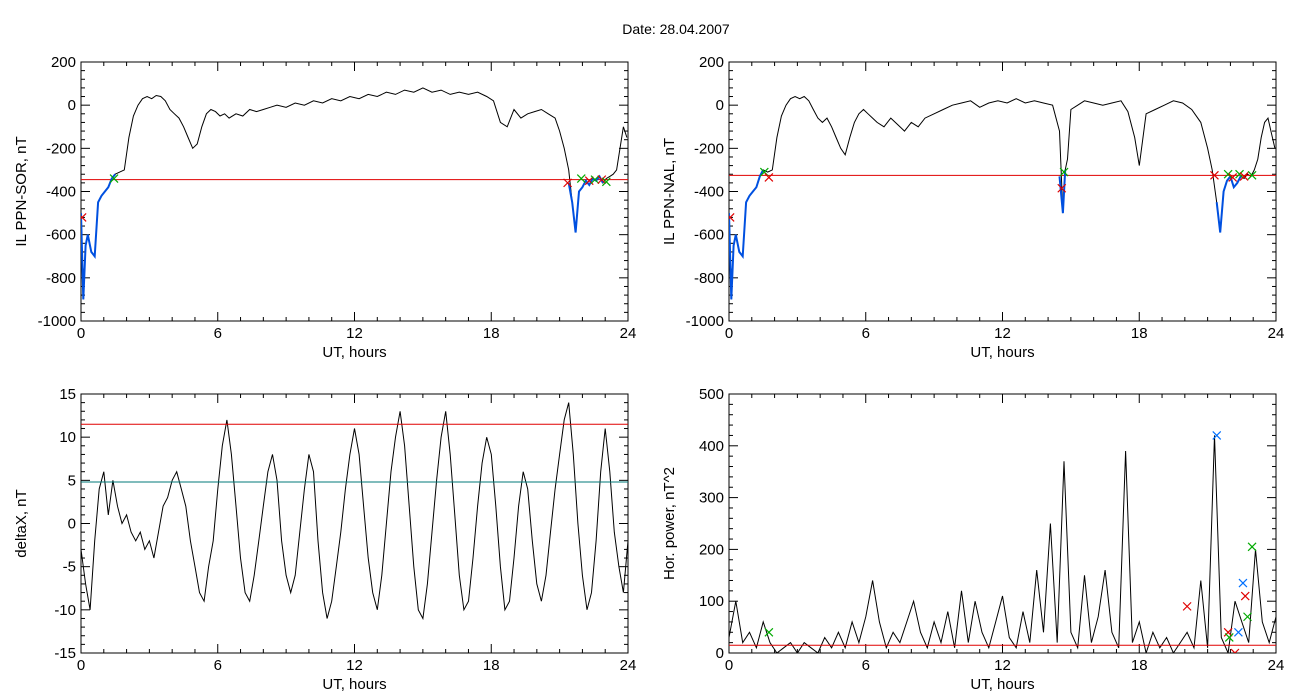 The image size is (1300, 700). What do you see at coordinates (711, 394) in the screenshot?
I see `y-tick-label: 500` at bounding box center [711, 394].